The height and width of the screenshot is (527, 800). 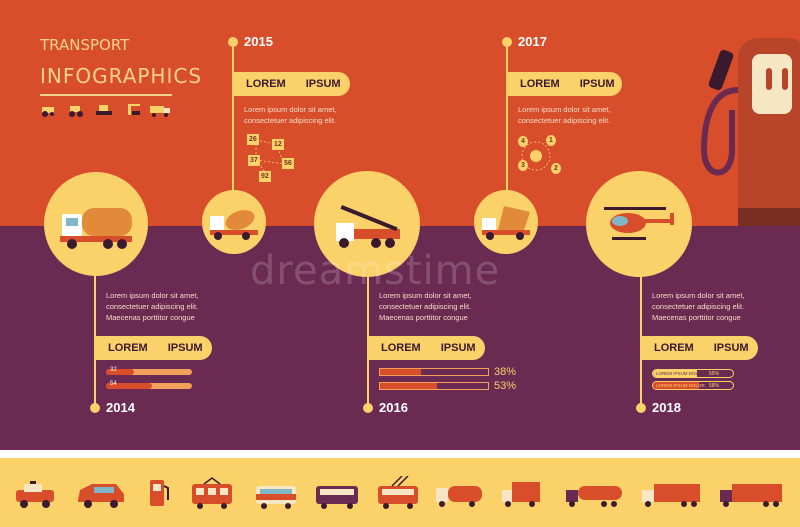 I want to click on title-transport: TRANSPORT, so click(x=85, y=45).